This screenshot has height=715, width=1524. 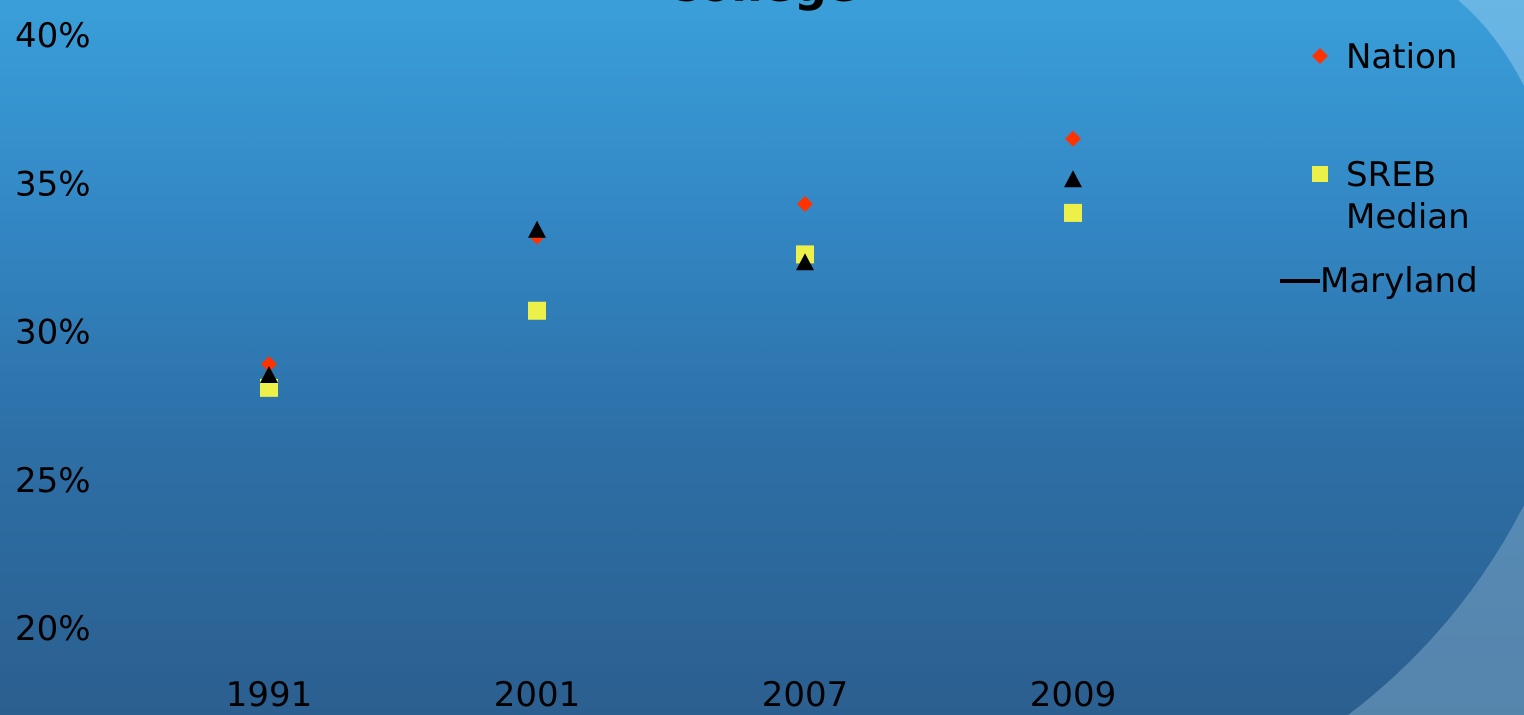 I want to click on legend-item-sreb-median: SREB Median, so click(x=1413, y=203).